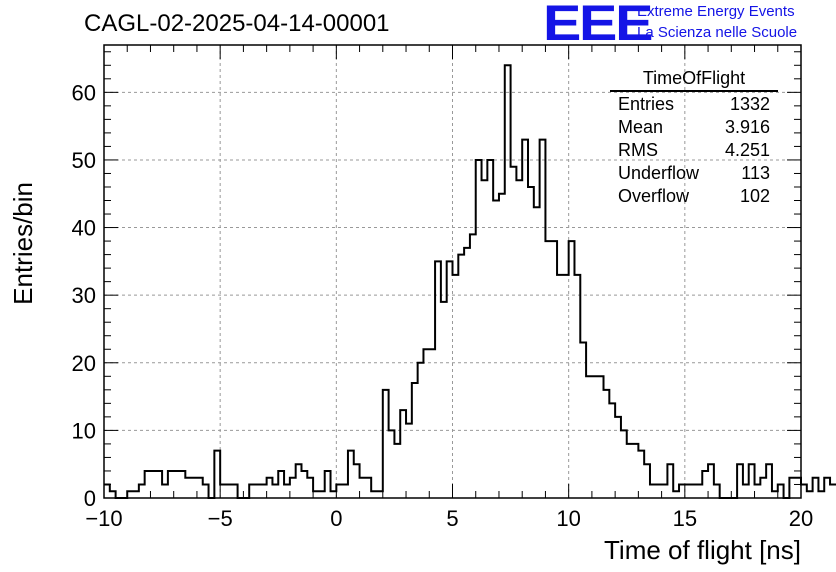 The height and width of the screenshot is (572, 836). I want to click on x-tick-label: −5, so click(220, 518).